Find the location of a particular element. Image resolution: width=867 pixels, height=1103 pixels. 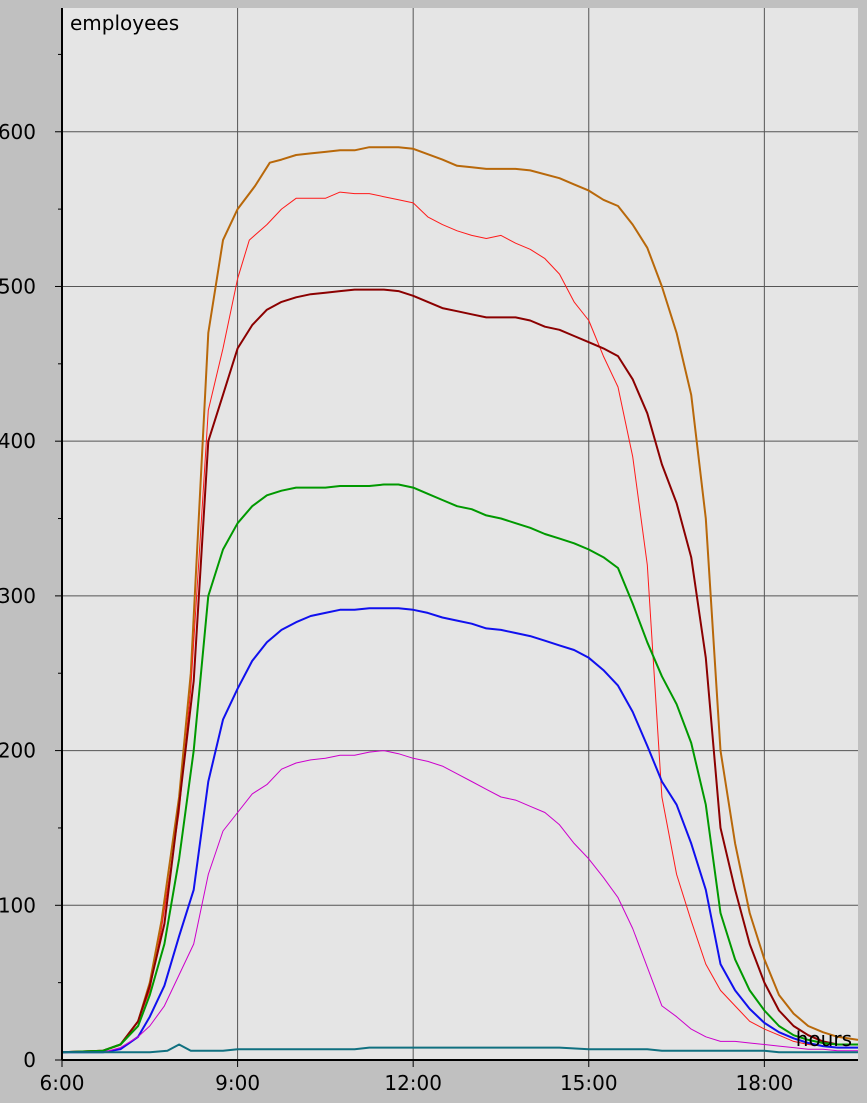

x-tick-label: 6:00 is located at coordinates (62, 1083).